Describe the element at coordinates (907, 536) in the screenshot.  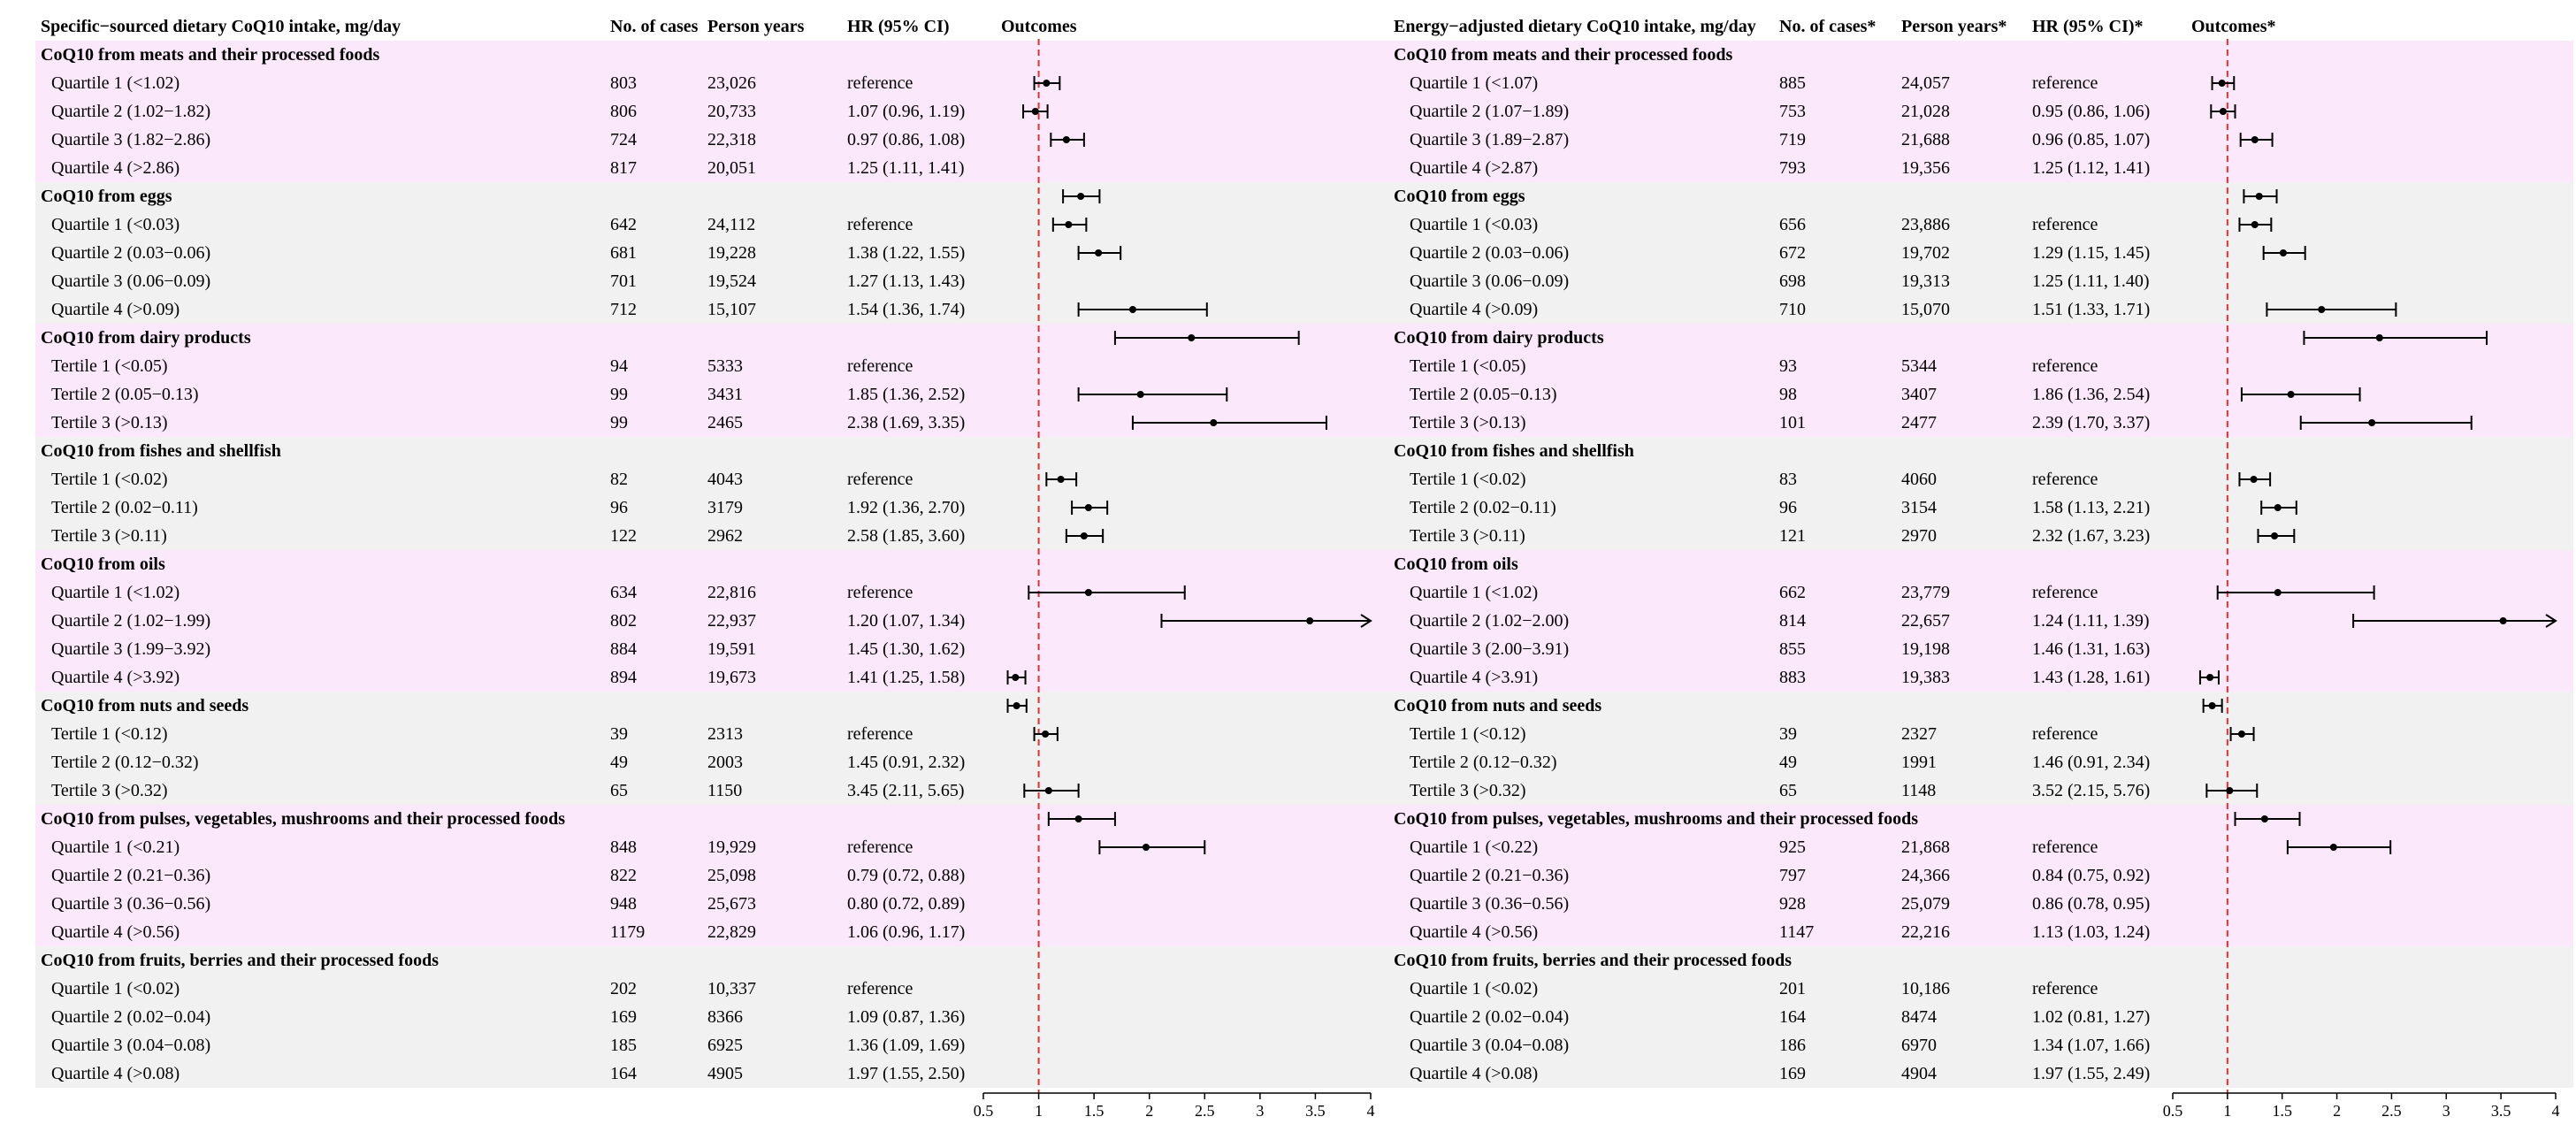
I see `hr-text: 2.58 (1.85, 3.60)` at that location.